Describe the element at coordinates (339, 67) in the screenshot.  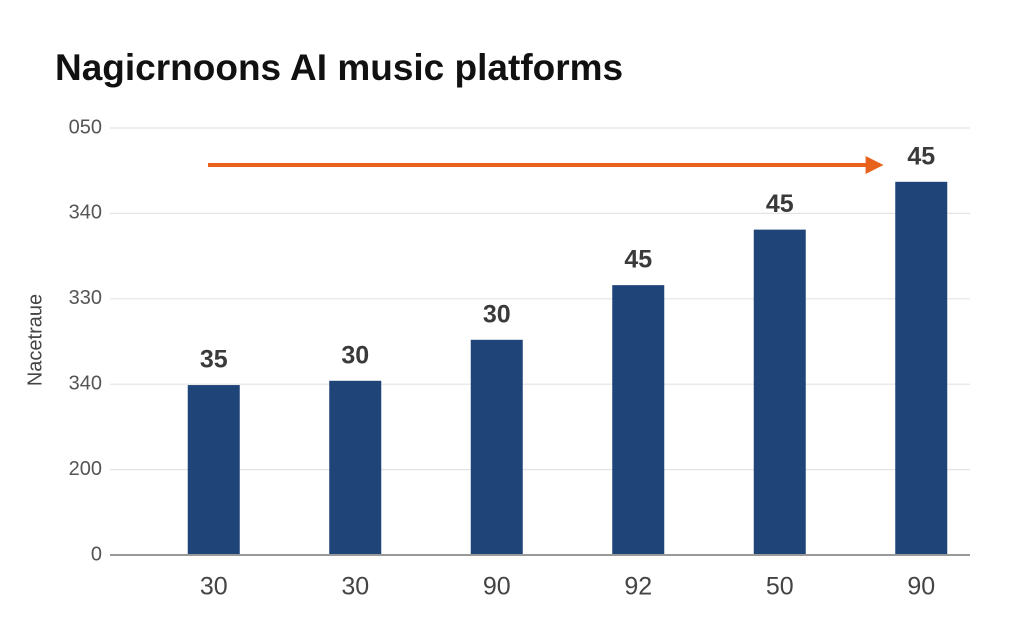
I see `chart-title: Nagicrnoons AI music platforms` at that location.